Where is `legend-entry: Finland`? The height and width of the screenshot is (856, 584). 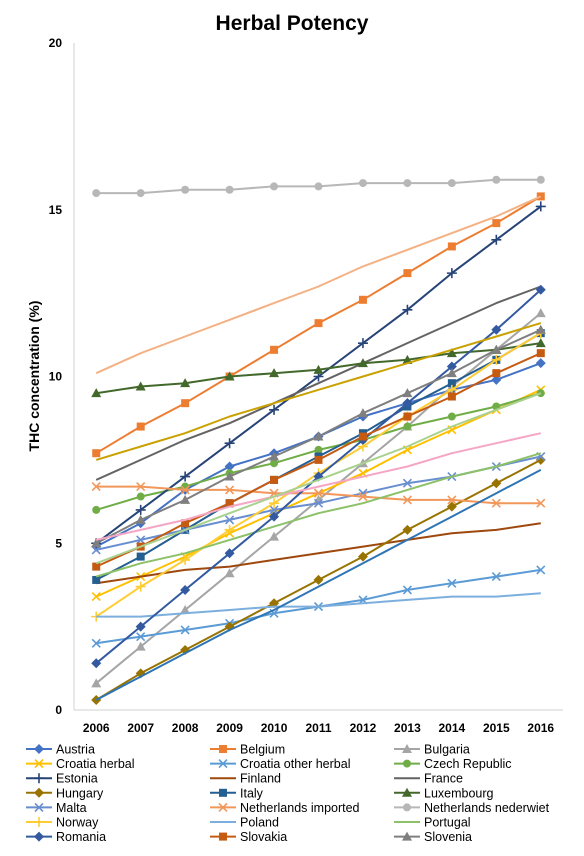 legend-entry: Finland is located at coordinates (245, 779).